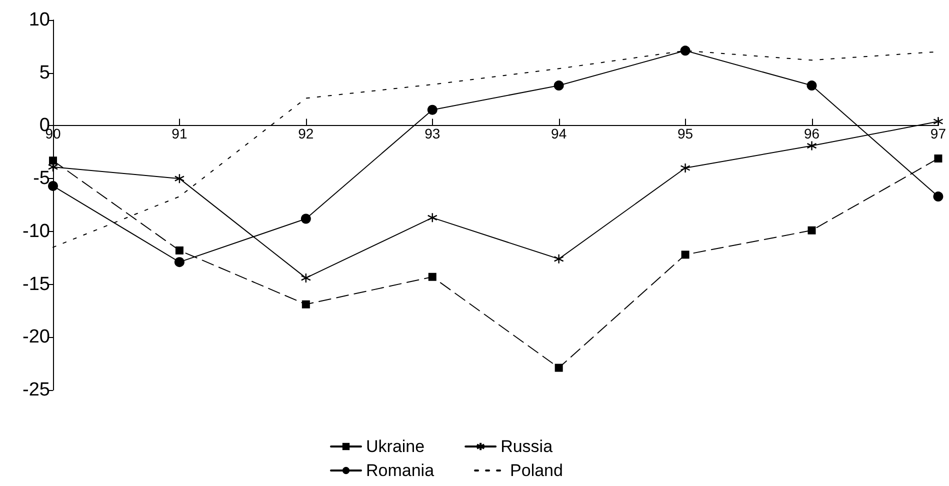 The height and width of the screenshot is (486, 949). I want to click on y-tick-label: -5, so click(41, 179).